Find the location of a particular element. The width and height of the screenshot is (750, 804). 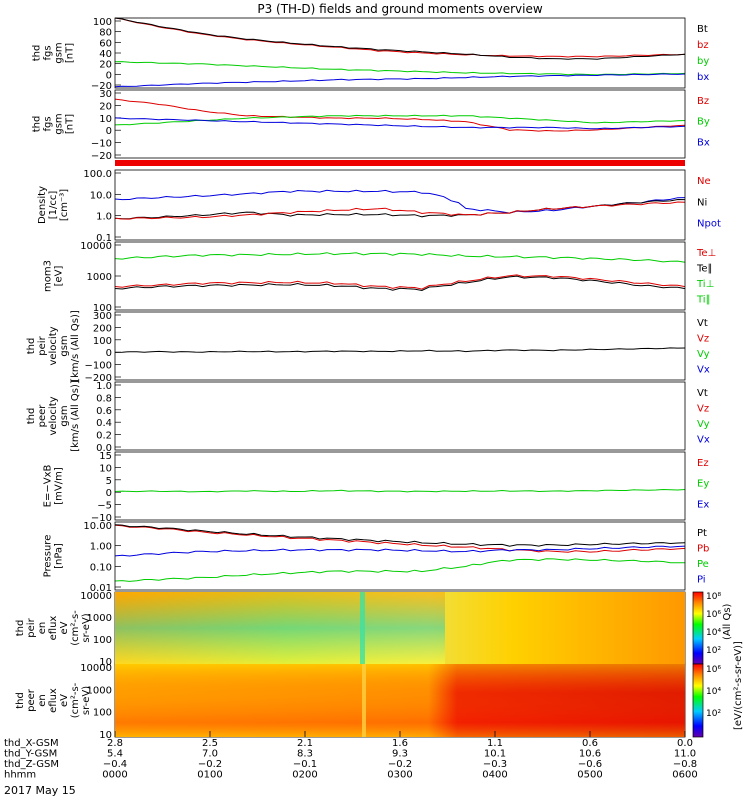

panel-4: 10000 1000 100 mom3 [eV] Te⊥ Te∥ Ti⊥ Ti∥ is located at coordinates (380, 277).